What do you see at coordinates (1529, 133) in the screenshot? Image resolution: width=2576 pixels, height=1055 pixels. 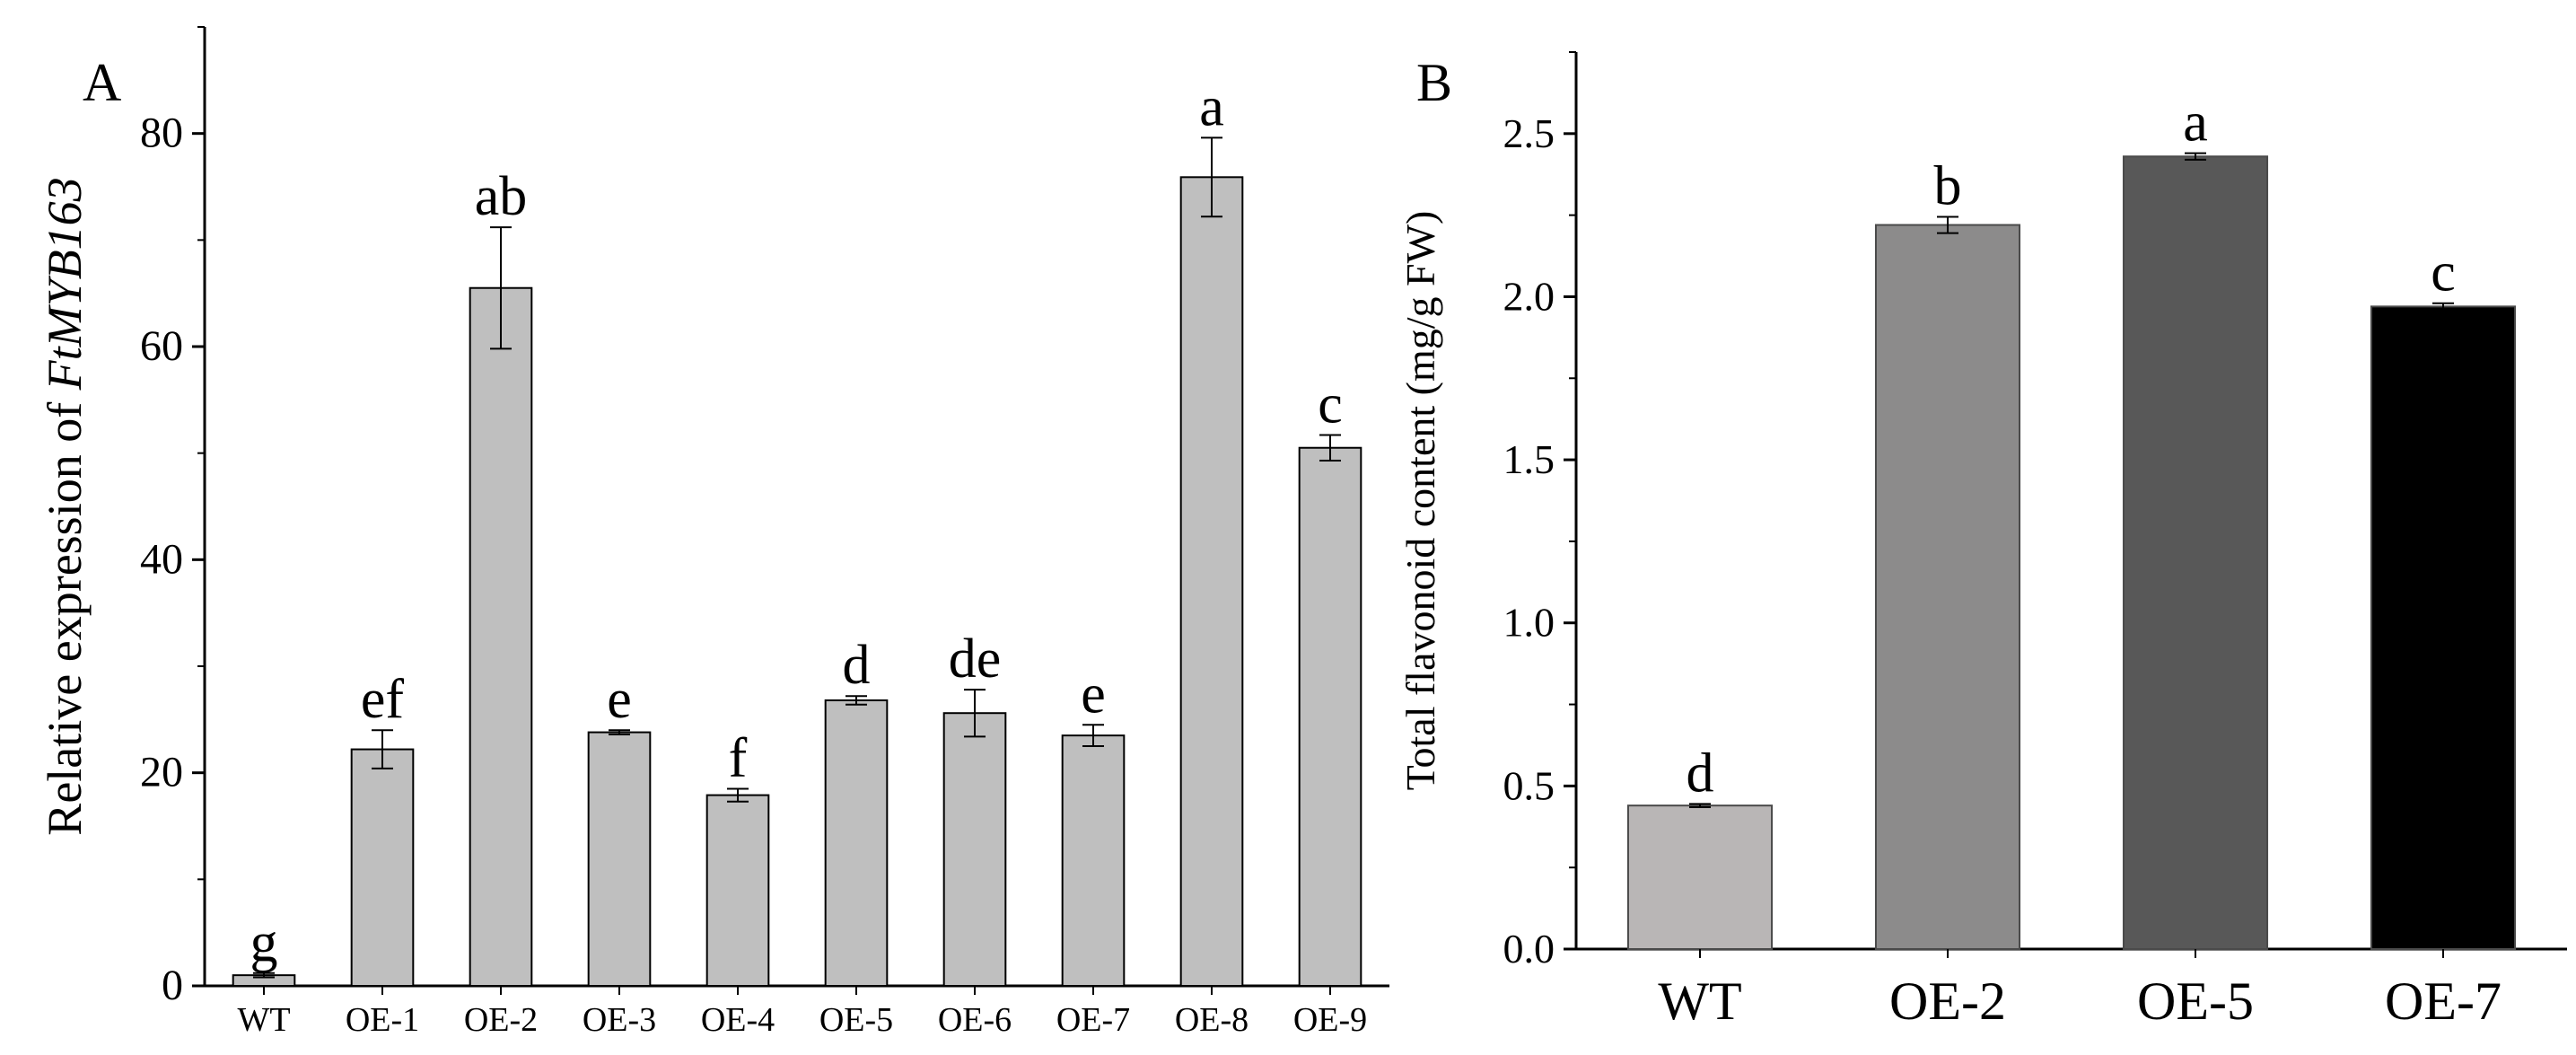 I see `y-tick-label: 2.5` at bounding box center [1529, 133].